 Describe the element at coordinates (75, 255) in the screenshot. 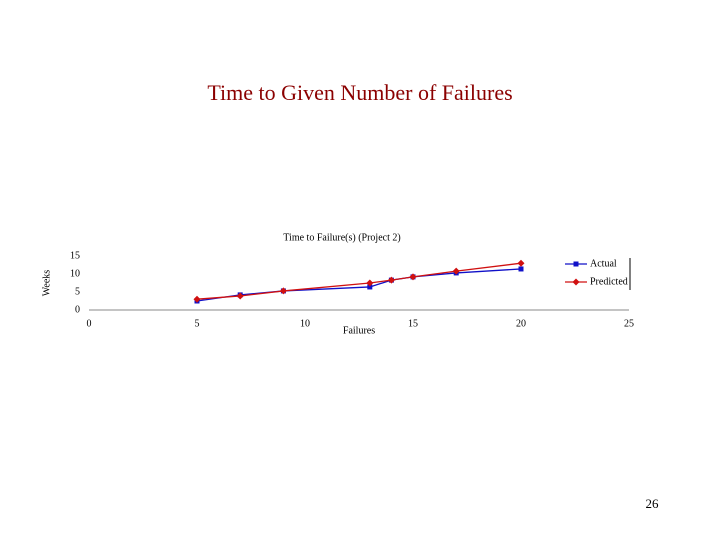

I see `y-tick-label: 15` at that location.